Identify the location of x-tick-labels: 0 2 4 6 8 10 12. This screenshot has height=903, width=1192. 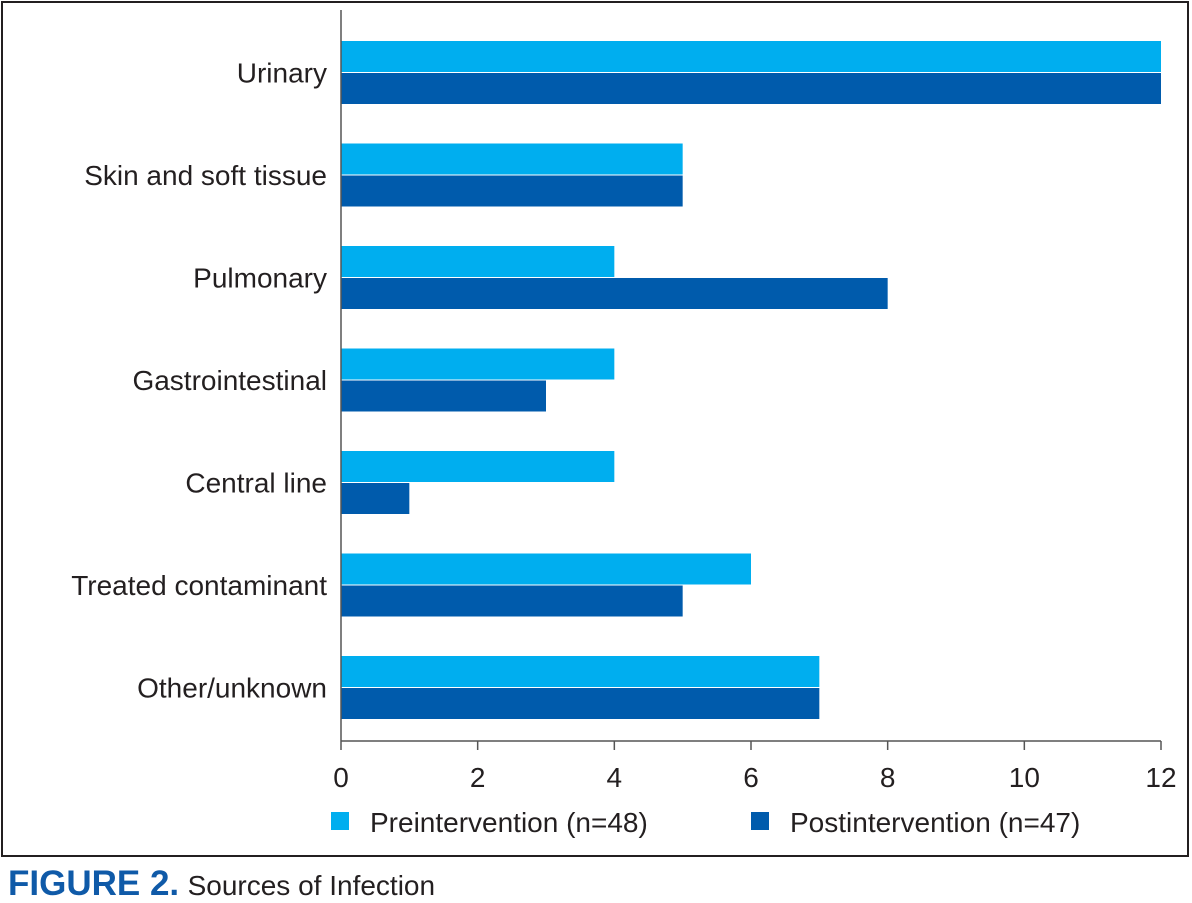
(754, 777).